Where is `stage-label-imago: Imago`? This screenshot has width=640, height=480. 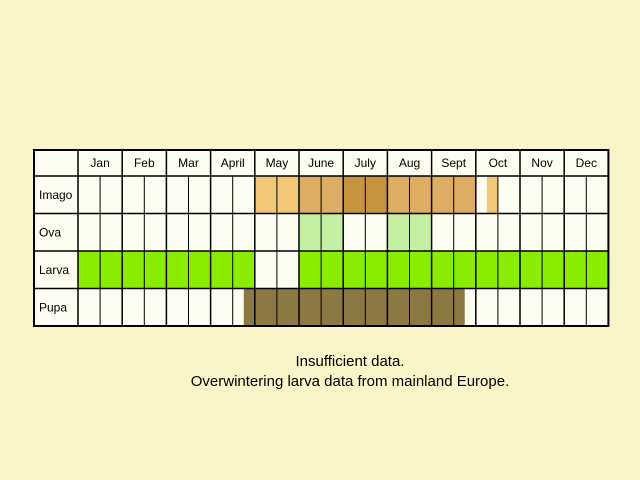
stage-label-imago: Imago is located at coordinates (56, 195).